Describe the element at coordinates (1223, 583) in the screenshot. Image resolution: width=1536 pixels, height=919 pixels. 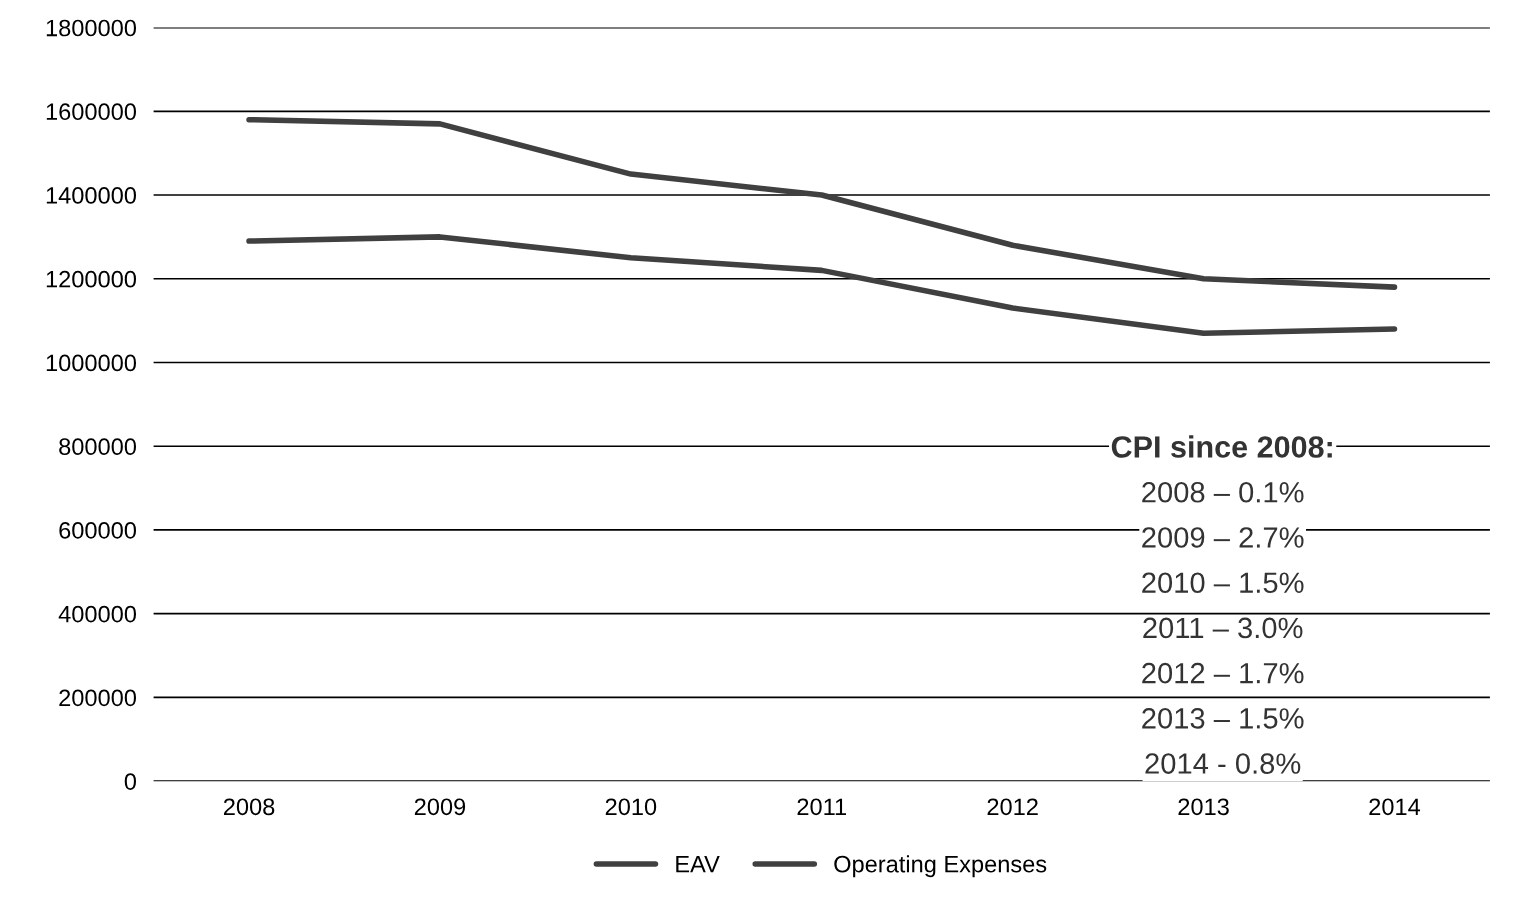
I see `annotation: 2010 – 1.5%` at that location.